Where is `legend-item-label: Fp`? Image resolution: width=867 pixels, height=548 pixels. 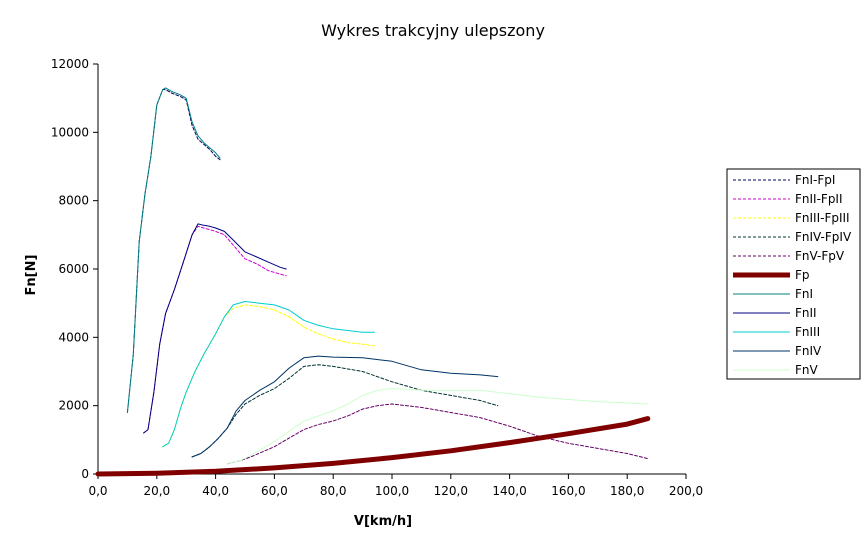
legend-item-label: Fp is located at coordinates (802, 275).